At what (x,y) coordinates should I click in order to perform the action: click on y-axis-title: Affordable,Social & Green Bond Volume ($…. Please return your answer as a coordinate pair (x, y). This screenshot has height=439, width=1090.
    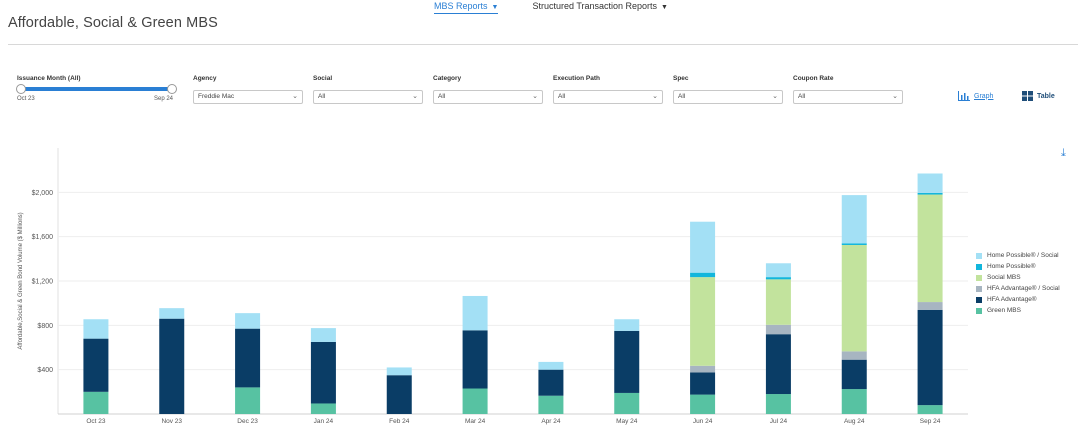
    Looking at the image, I should click on (21, 280).